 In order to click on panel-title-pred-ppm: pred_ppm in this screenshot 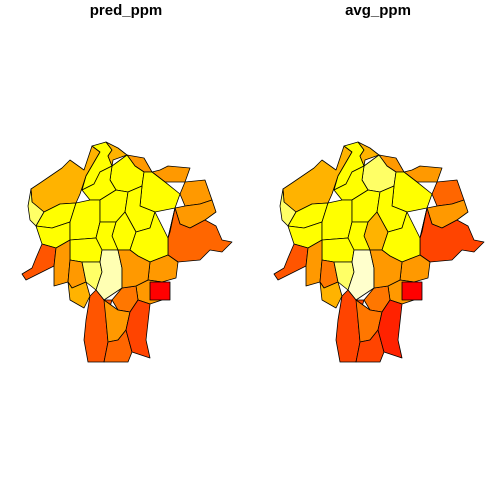, I will do `click(126, 10)`.